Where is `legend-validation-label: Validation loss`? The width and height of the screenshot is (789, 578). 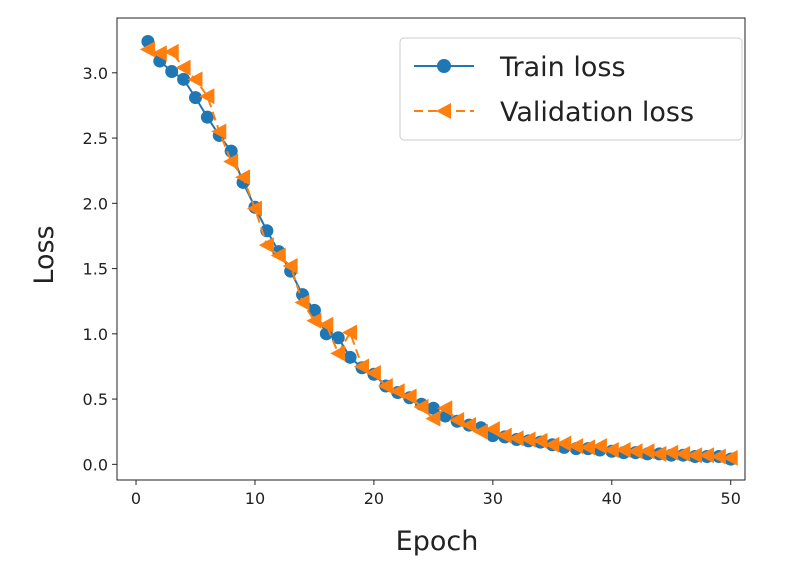
legend-validation-label: Validation loss is located at coordinates (597, 112).